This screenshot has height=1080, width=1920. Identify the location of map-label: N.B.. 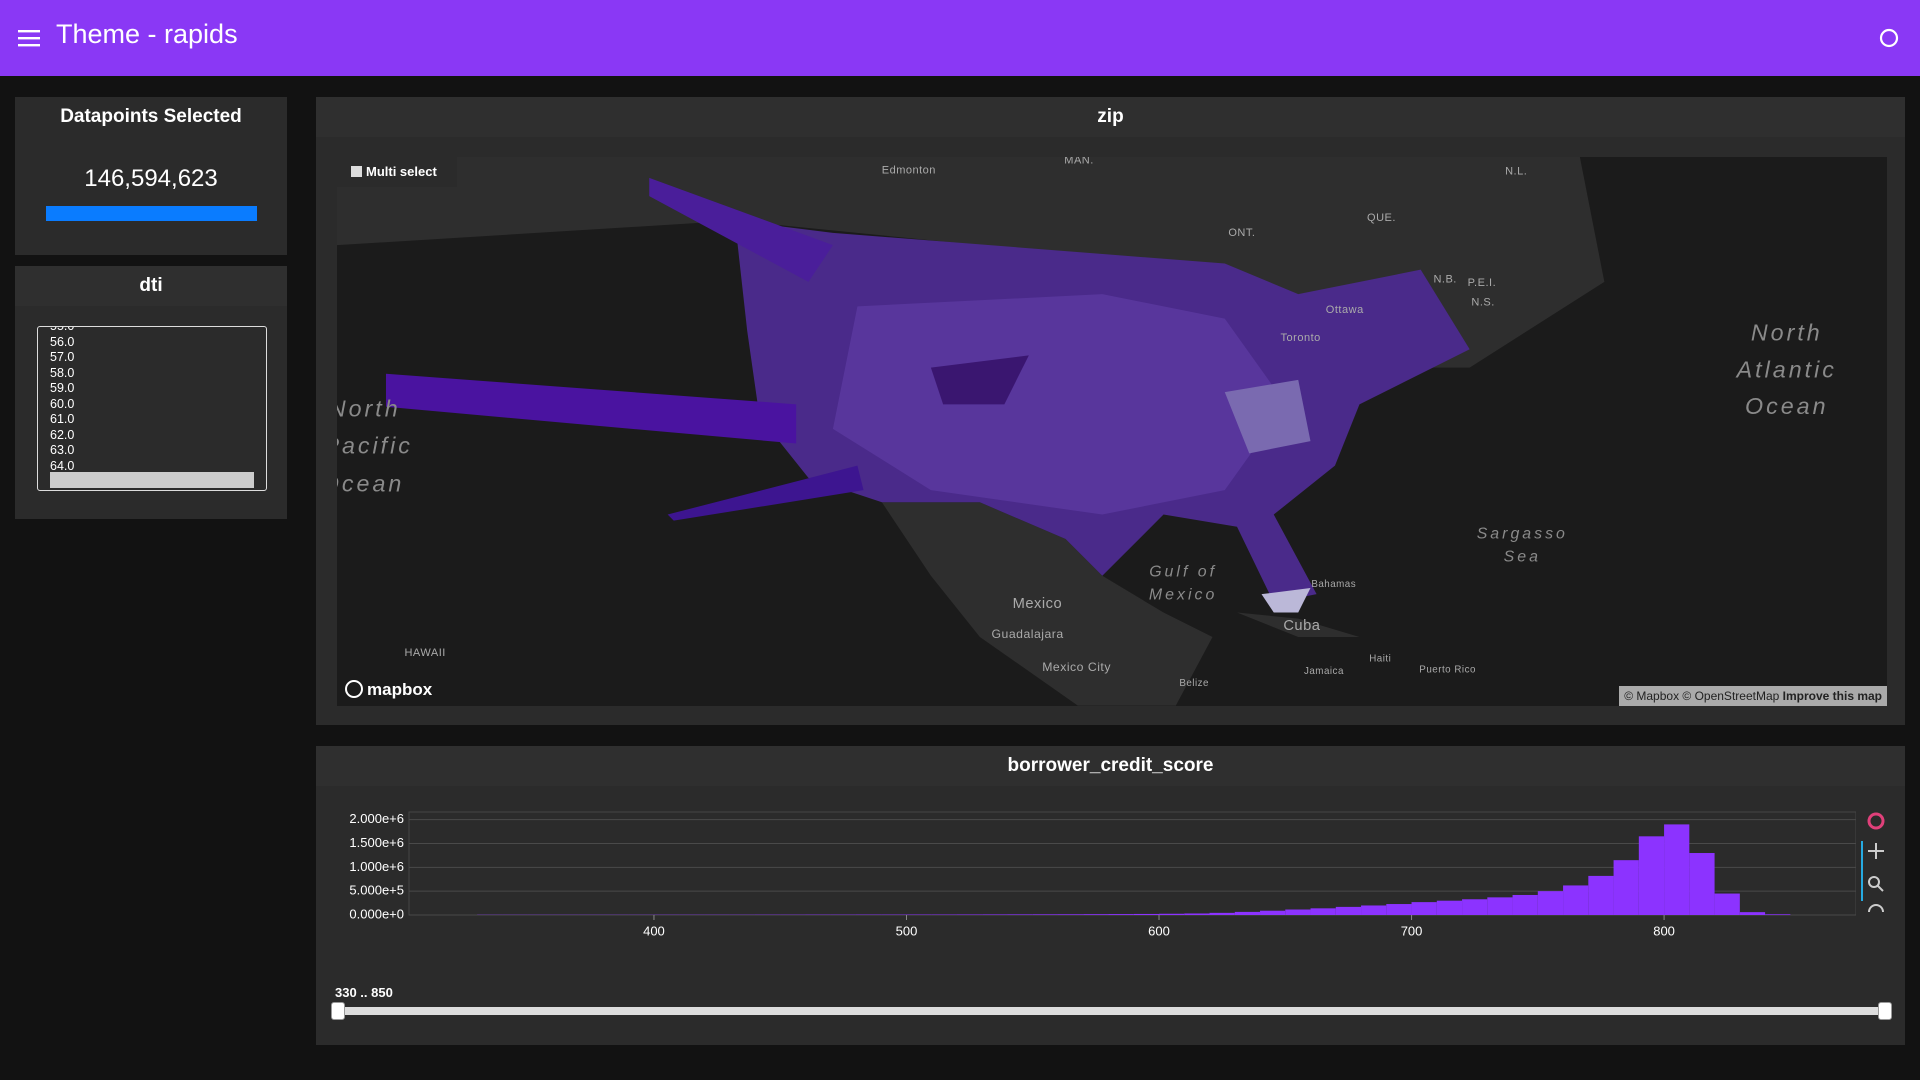
(1444, 279).